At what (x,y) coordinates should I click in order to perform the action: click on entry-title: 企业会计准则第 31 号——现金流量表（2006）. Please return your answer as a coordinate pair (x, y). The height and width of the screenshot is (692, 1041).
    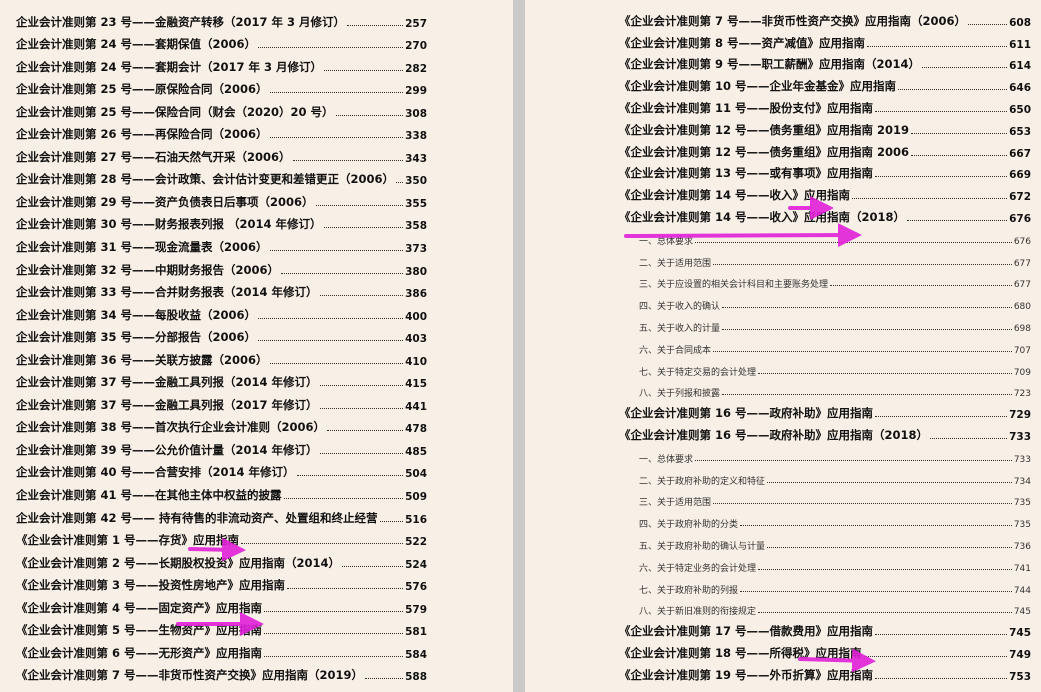
    Looking at the image, I should click on (142, 247).